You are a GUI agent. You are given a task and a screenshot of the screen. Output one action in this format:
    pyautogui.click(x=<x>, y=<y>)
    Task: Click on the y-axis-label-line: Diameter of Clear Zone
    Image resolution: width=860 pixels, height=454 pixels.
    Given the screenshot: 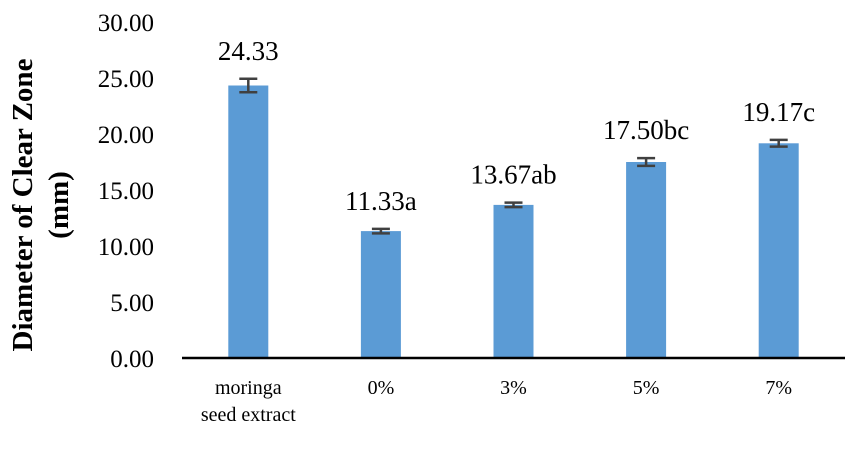 What is the action you would take?
    pyautogui.click(x=23, y=204)
    